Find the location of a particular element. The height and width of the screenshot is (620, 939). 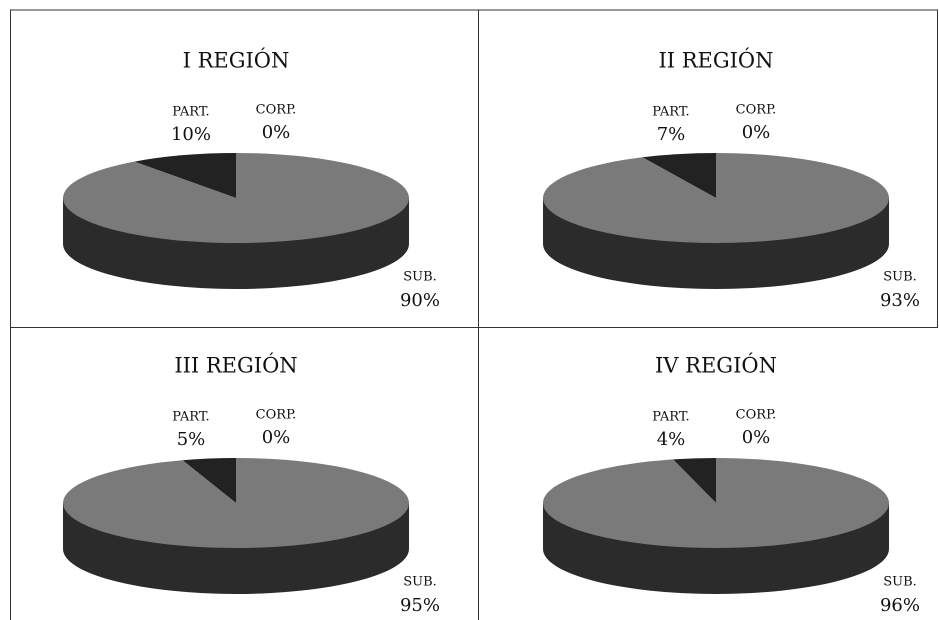

slice-label: 5% is located at coordinates (191, 439).